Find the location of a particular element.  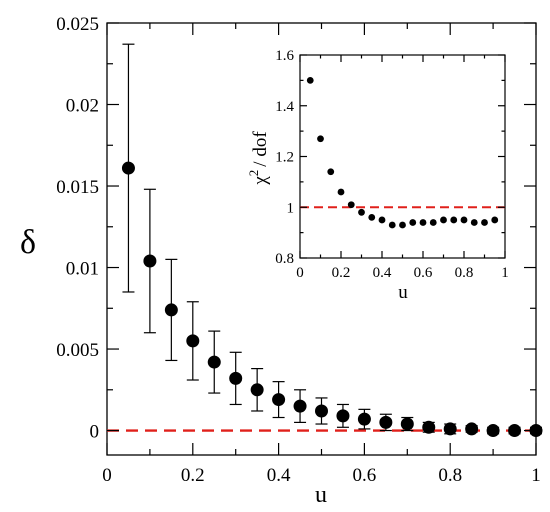

inset-y-tick-label: 1.4 is located at coordinates (284, 107).